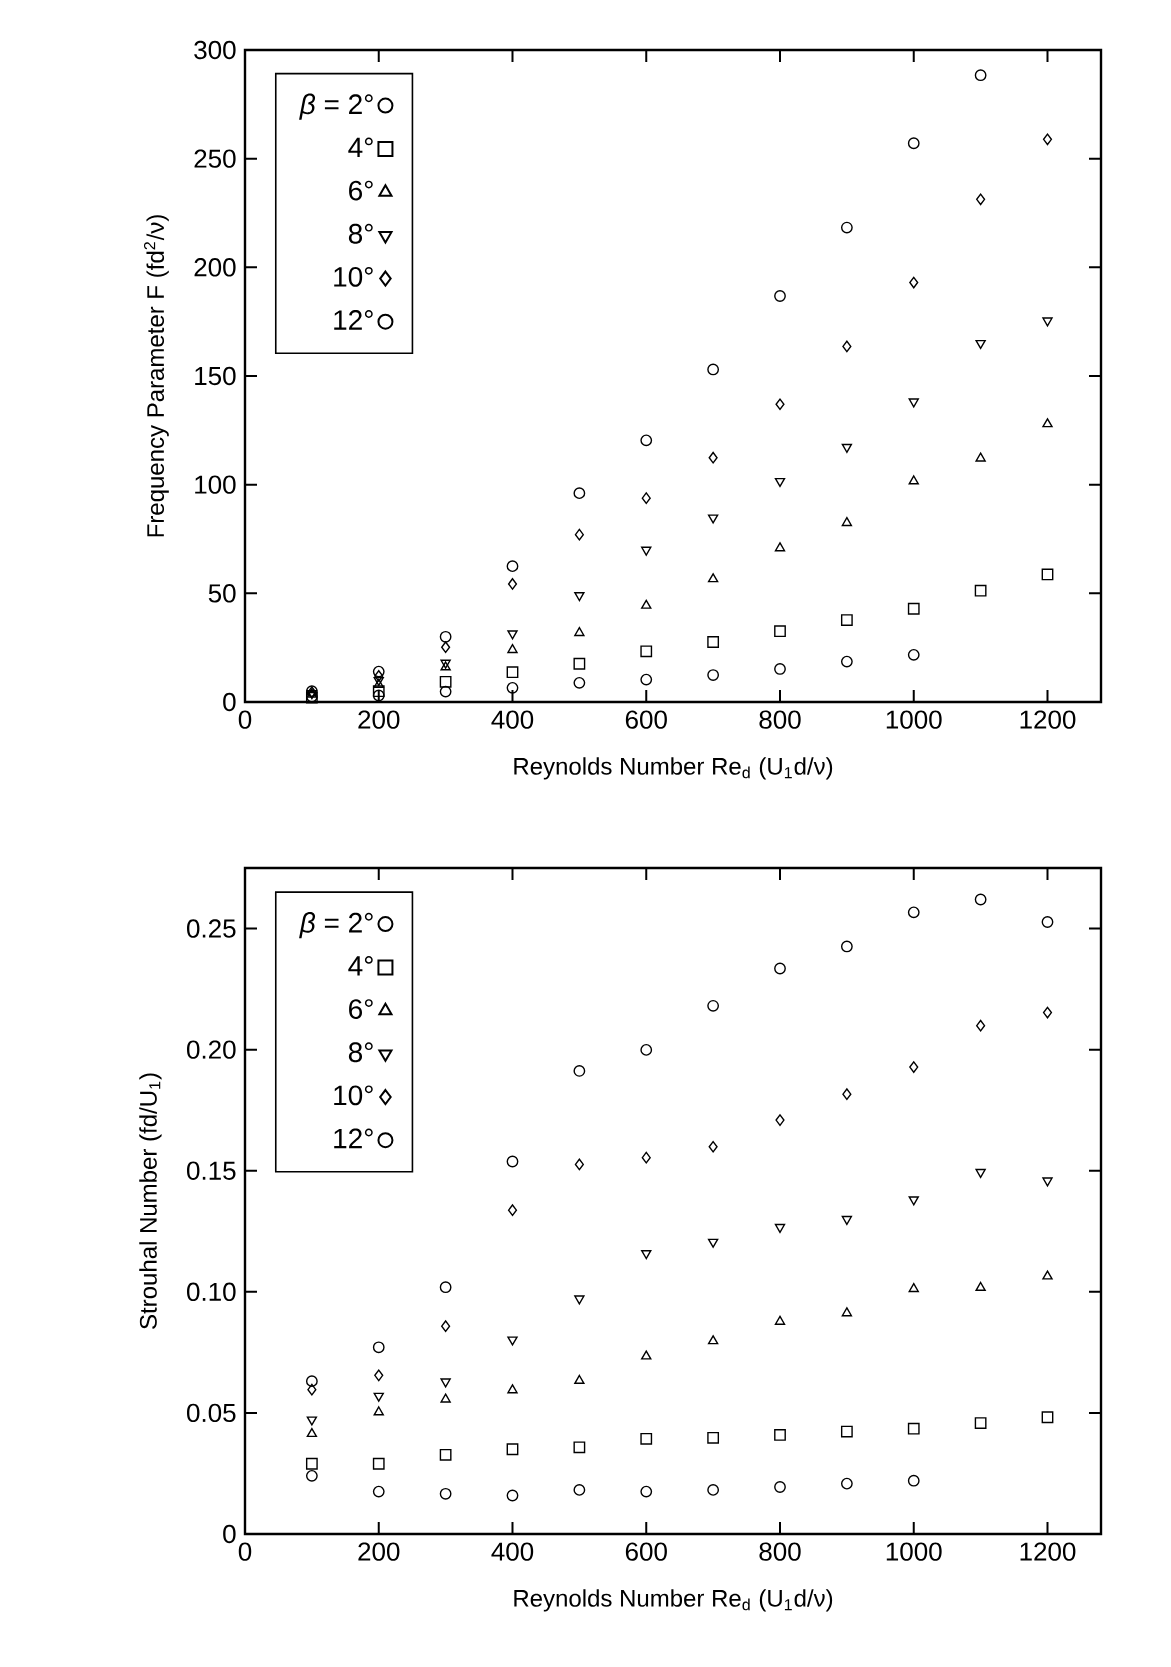 The width and height of the screenshot is (1171, 1667). I want to click on y-axis-title: Strouhal Number (fd/U$_{1}$), so click(150, 1201).